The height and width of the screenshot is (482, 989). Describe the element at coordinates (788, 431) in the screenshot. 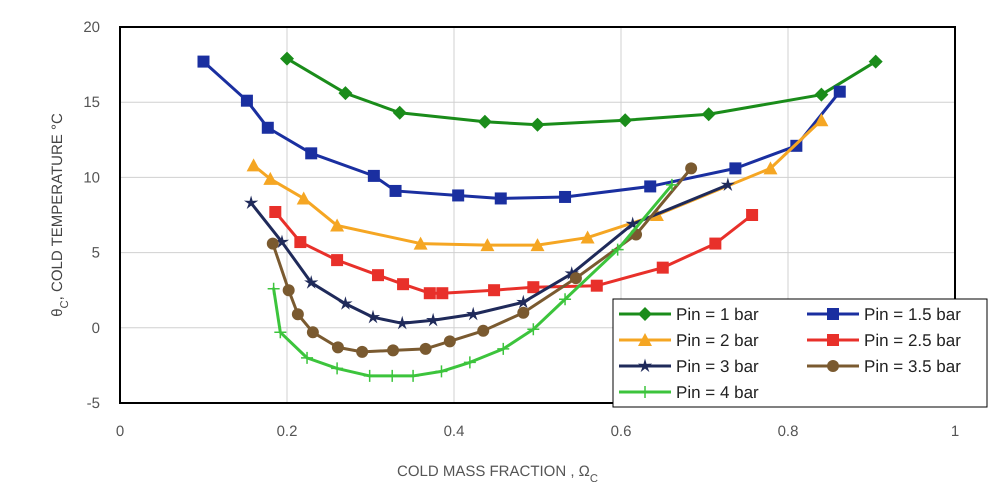

I see `x-tick-label: 0.8` at that location.